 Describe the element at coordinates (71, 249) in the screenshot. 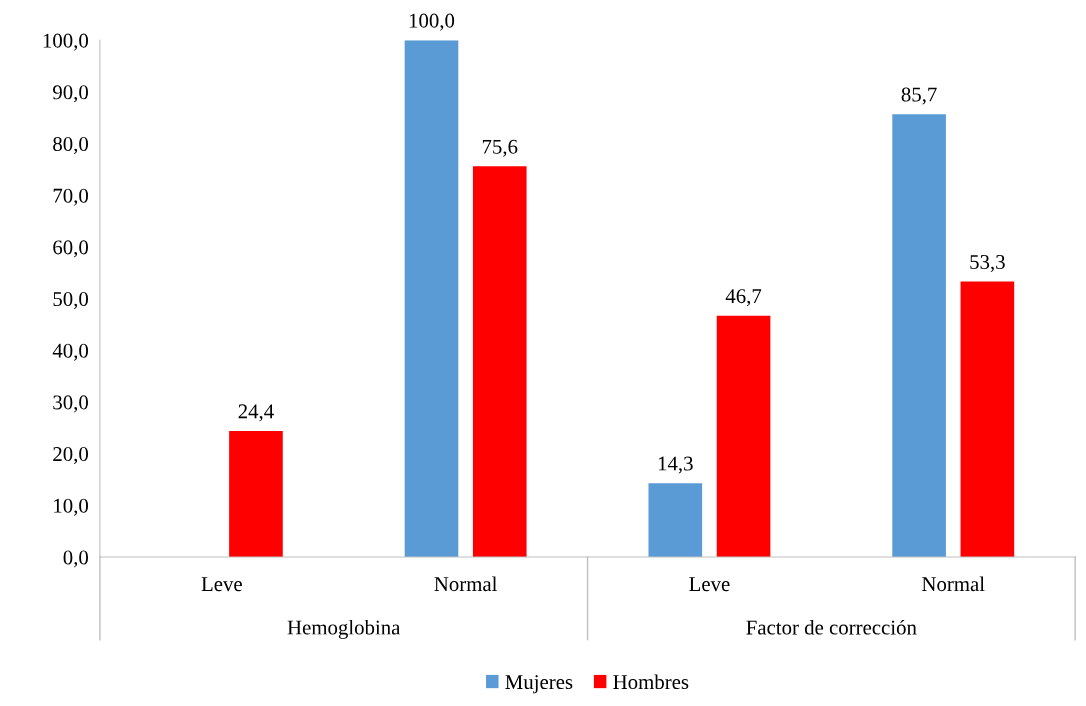

I see `y-tick-label: 60,0` at that location.